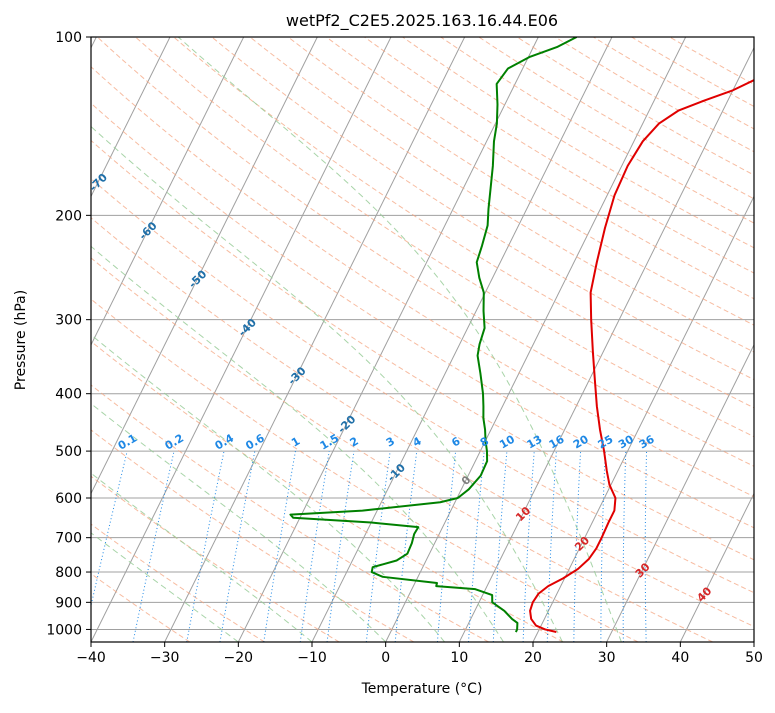 Image resolution: width=775 pixels, height=713 pixels. What do you see at coordinates (68, 573) in the screenshot?
I see `y-tick-label: 800` at bounding box center [68, 573].